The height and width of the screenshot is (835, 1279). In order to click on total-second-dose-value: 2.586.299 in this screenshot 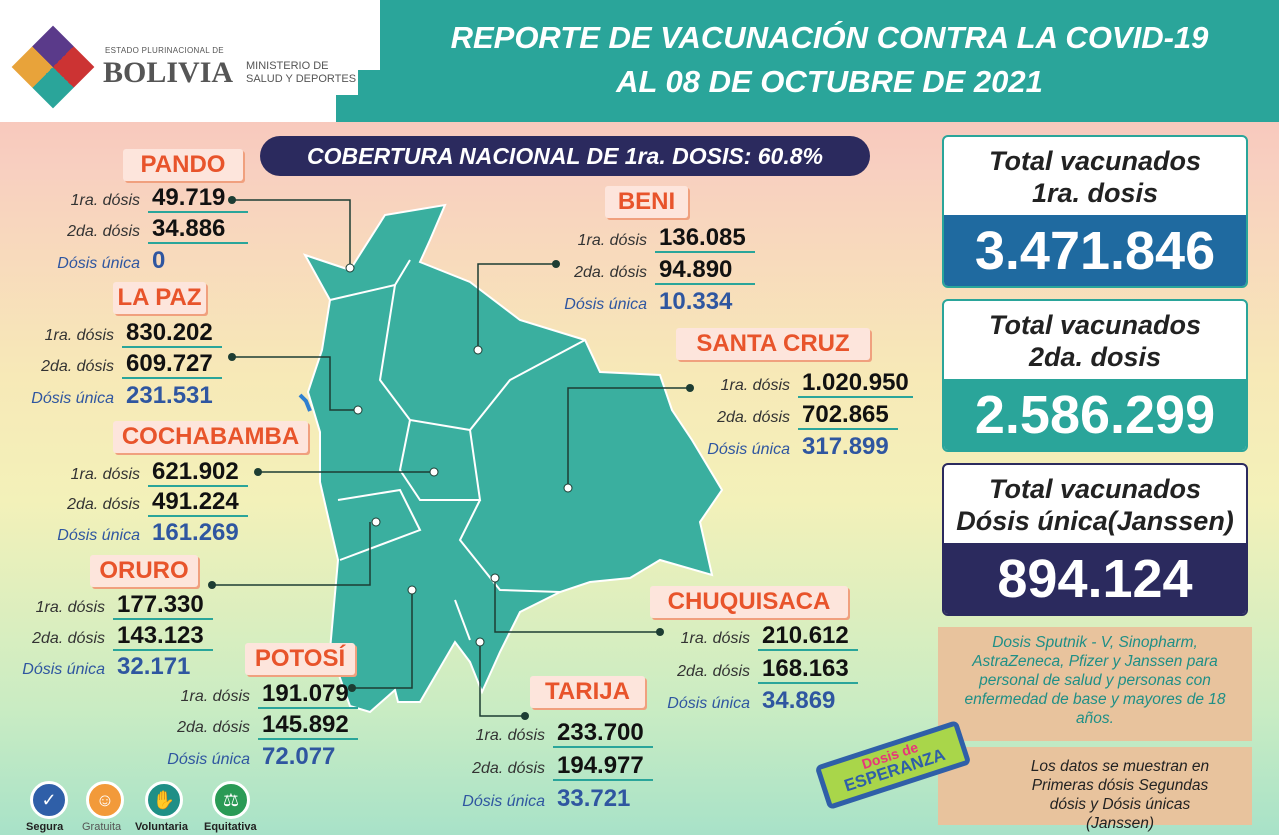, I will do `click(1095, 414)`.